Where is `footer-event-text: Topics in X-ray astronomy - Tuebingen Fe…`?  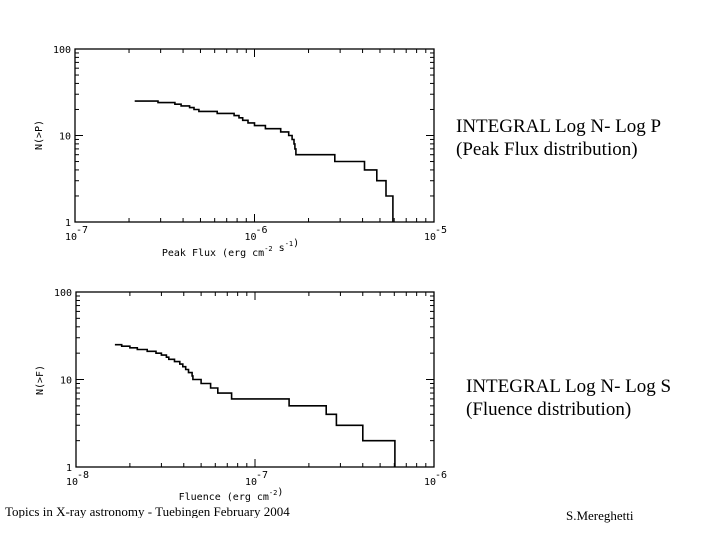
footer-event-text: Topics in X-ray astronomy - Tuebingen Fe… is located at coordinates (147, 512).